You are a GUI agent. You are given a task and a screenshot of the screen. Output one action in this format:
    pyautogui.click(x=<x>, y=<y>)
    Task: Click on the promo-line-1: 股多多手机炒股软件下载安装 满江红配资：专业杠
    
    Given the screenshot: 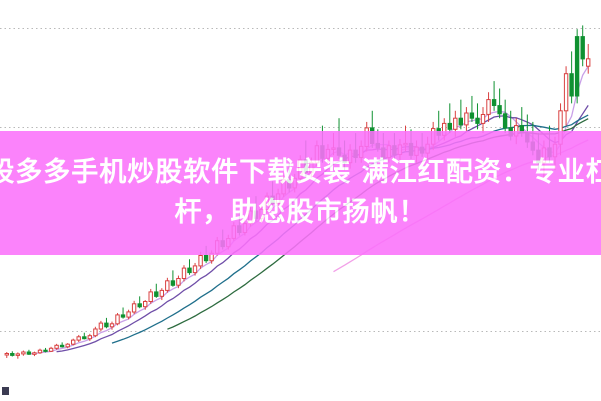 What is the action you would take?
    pyautogui.click(x=300, y=172)
    